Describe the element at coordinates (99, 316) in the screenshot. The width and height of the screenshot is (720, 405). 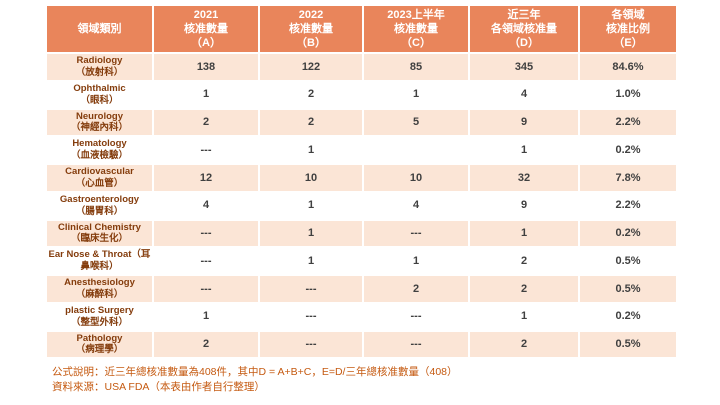
I see `category-cell: plastic Surgery （整型外科）` at that location.